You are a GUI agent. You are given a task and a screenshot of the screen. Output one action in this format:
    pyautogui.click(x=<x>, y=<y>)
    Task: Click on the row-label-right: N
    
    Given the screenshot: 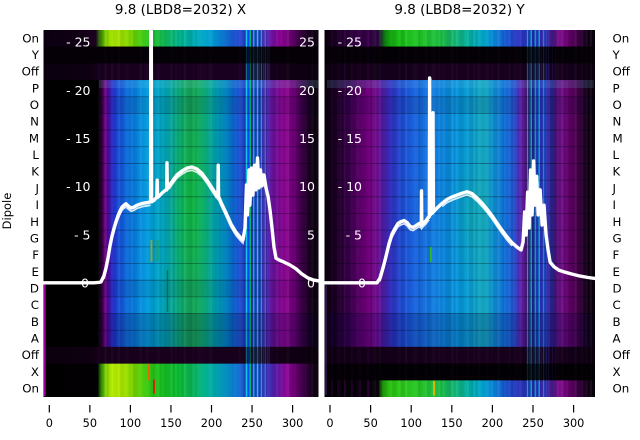 What is the action you would take?
    pyautogui.click(x=617, y=122)
    